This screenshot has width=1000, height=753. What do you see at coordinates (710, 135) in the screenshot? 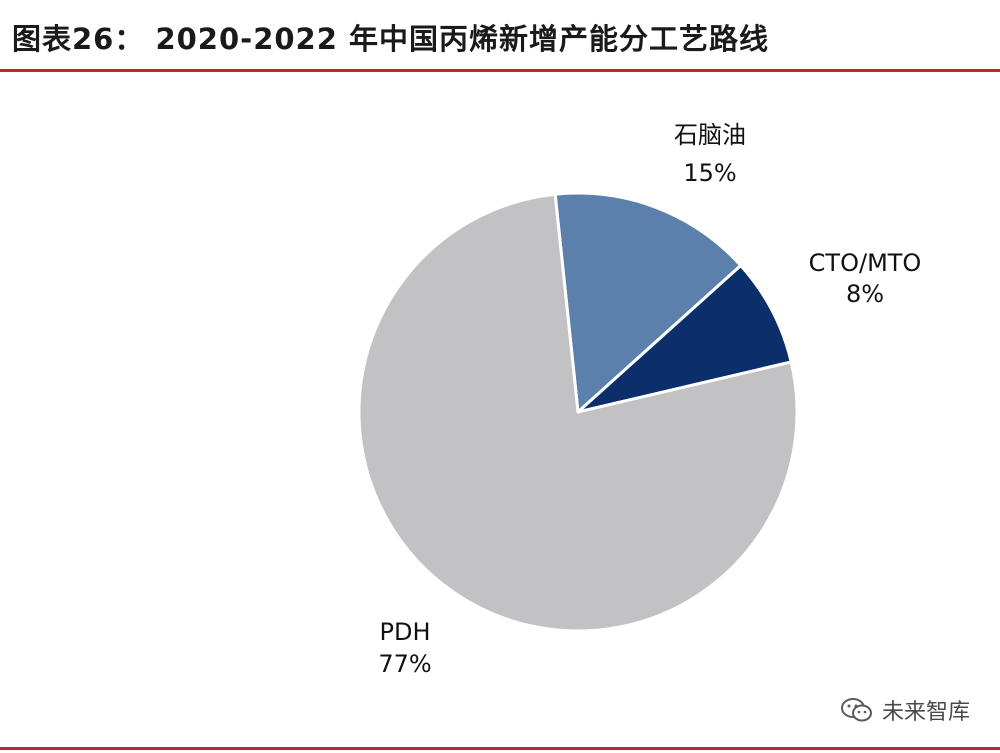
I see `slice-label: 石脑油` at bounding box center [710, 135].